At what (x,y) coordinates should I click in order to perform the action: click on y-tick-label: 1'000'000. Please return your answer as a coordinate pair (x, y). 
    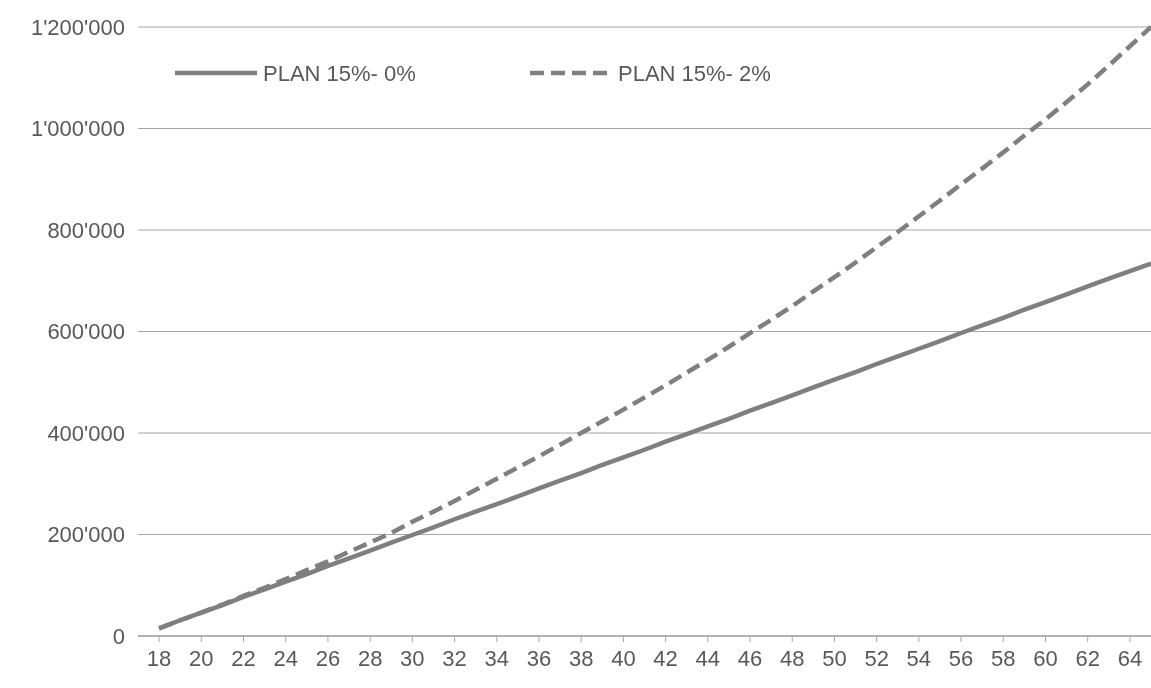
    Looking at the image, I should click on (77, 129).